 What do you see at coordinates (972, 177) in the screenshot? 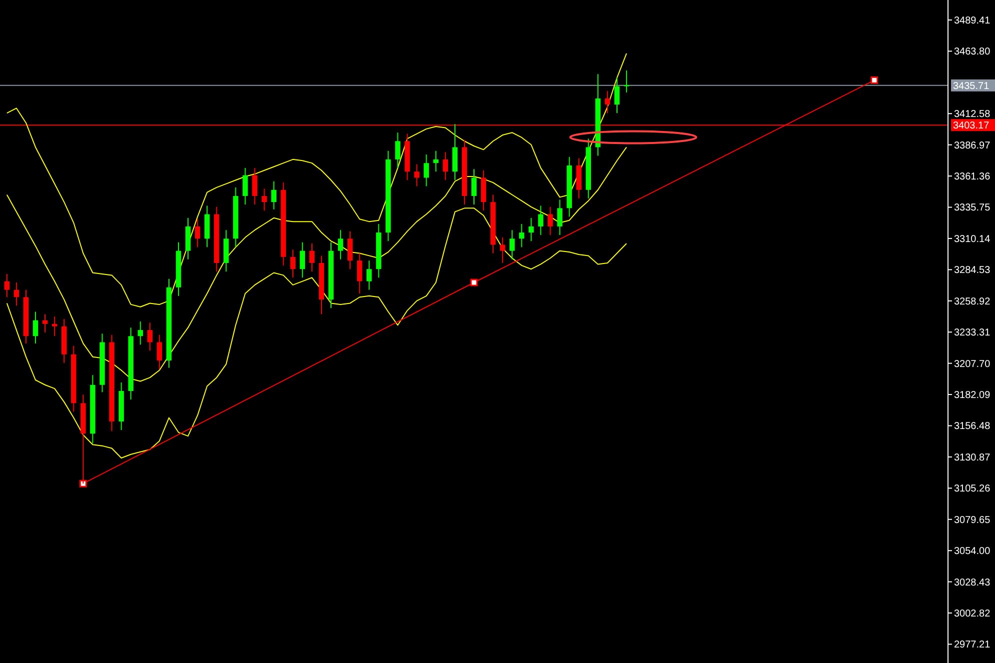
I see `y-tick-label: 3361.36` at bounding box center [972, 177].